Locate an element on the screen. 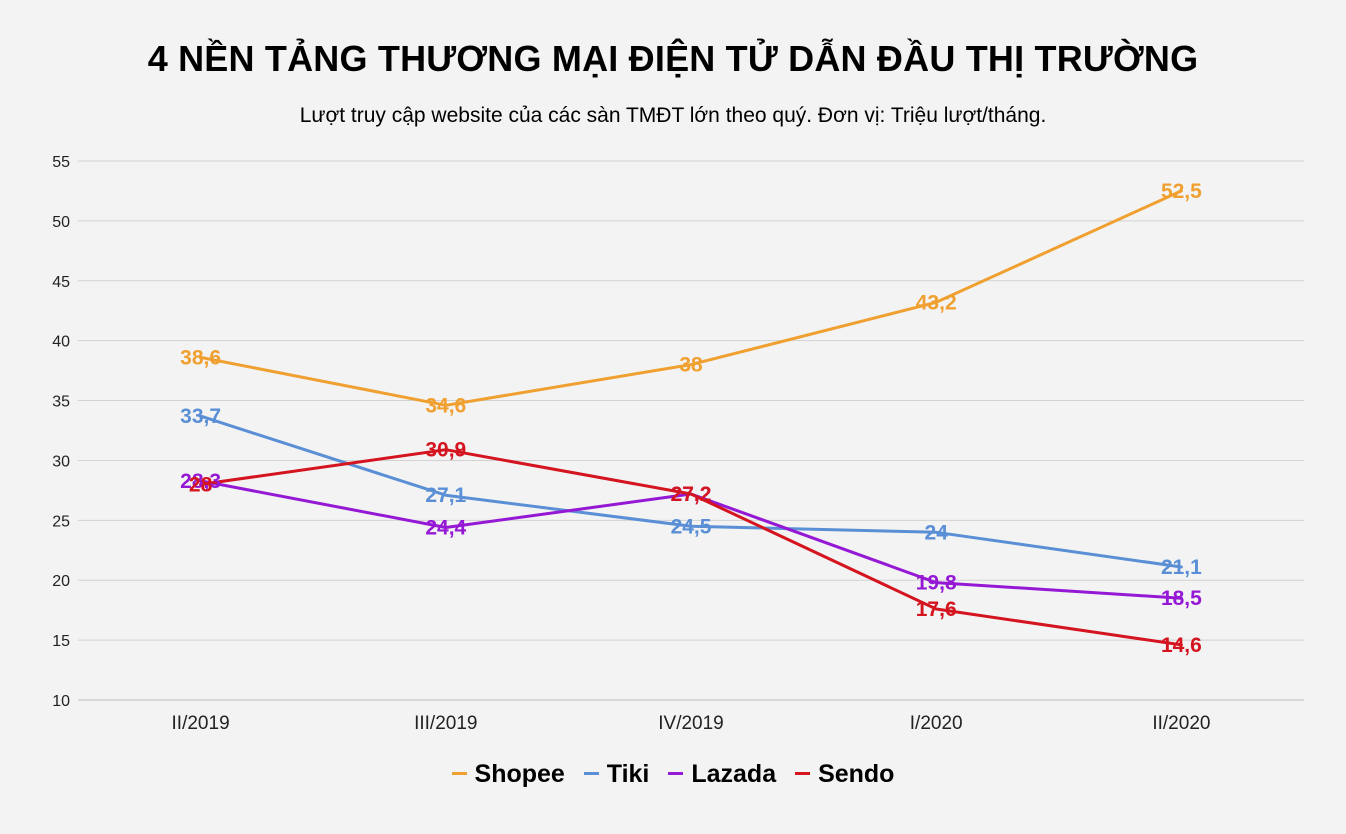 The image size is (1346, 834). legend-swatch-shopee is located at coordinates (459, 773).